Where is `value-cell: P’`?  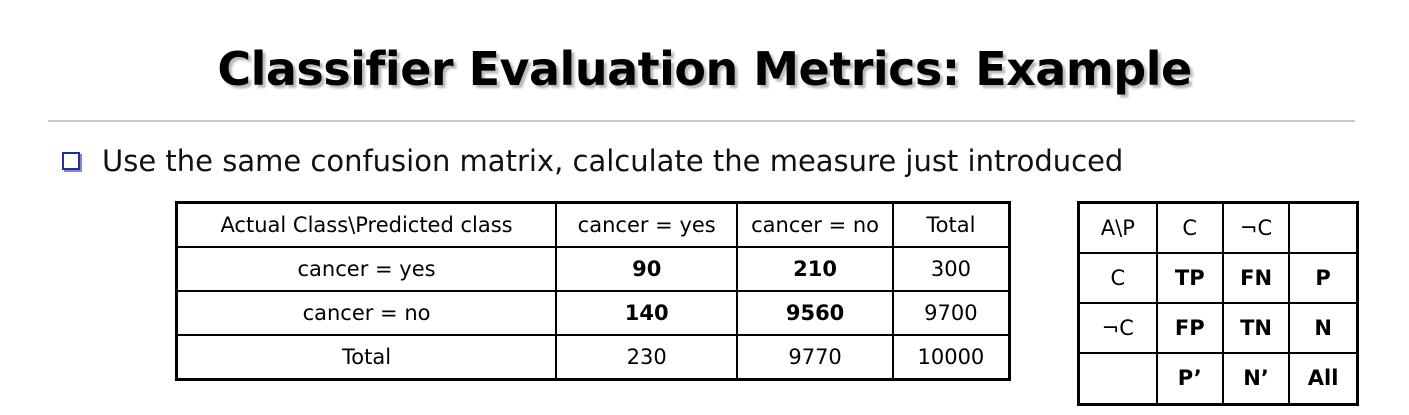
value-cell: P’ is located at coordinates (1189, 378).